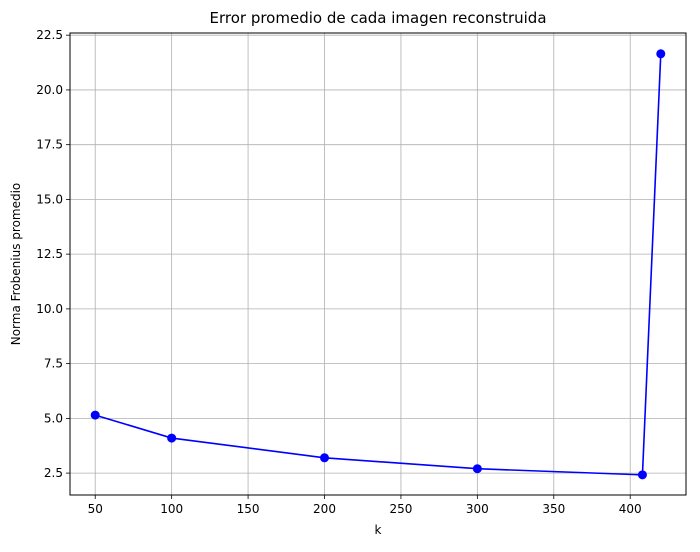 The width and height of the screenshot is (700, 552). What do you see at coordinates (95, 509) in the screenshot?
I see `x-tick-label: 50` at bounding box center [95, 509].